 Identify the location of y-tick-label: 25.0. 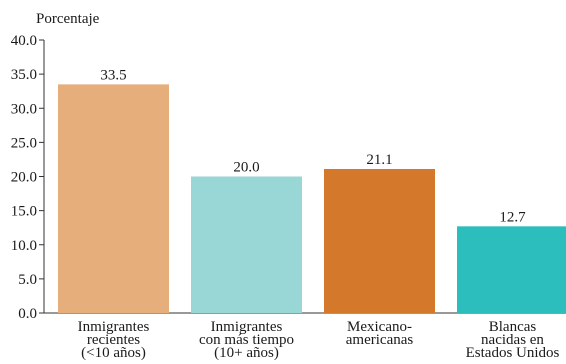
(24, 143).